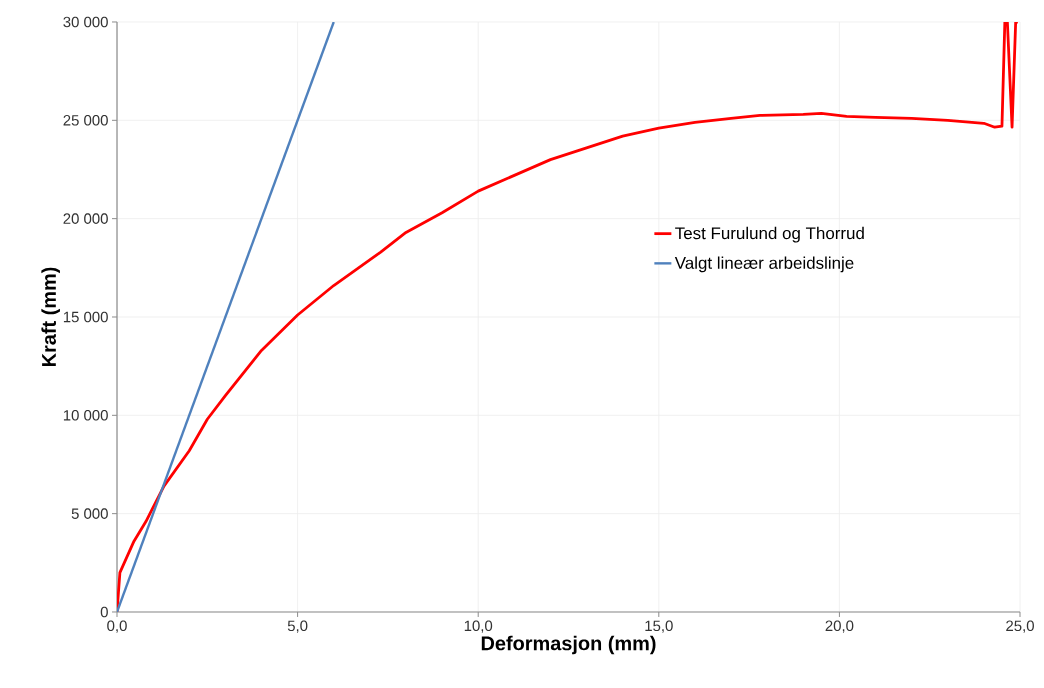 This screenshot has width=1044, height=688. Describe the element at coordinates (839, 626) in the screenshot. I see `x-tick-label: 20,0` at that location.